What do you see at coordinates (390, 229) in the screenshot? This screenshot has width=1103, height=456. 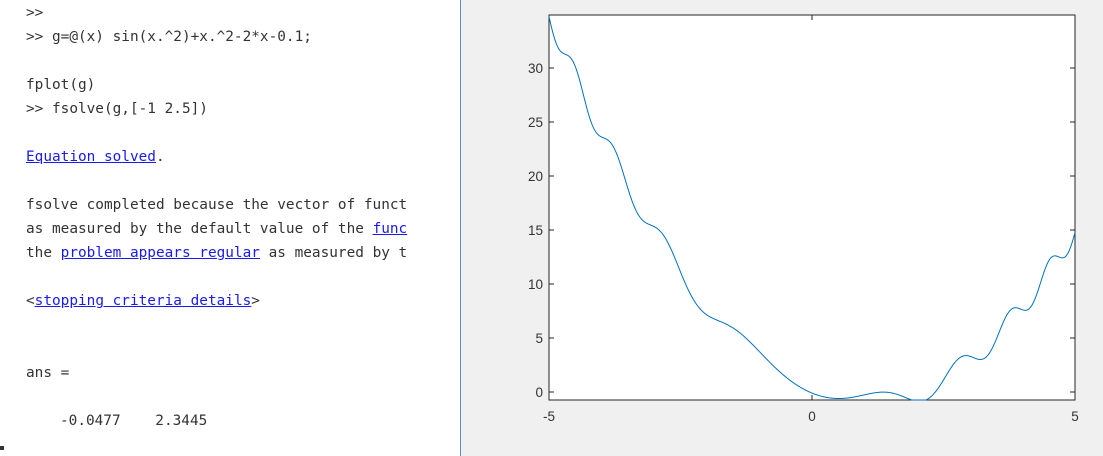 I see `function-tolerance-link: func` at bounding box center [390, 229].